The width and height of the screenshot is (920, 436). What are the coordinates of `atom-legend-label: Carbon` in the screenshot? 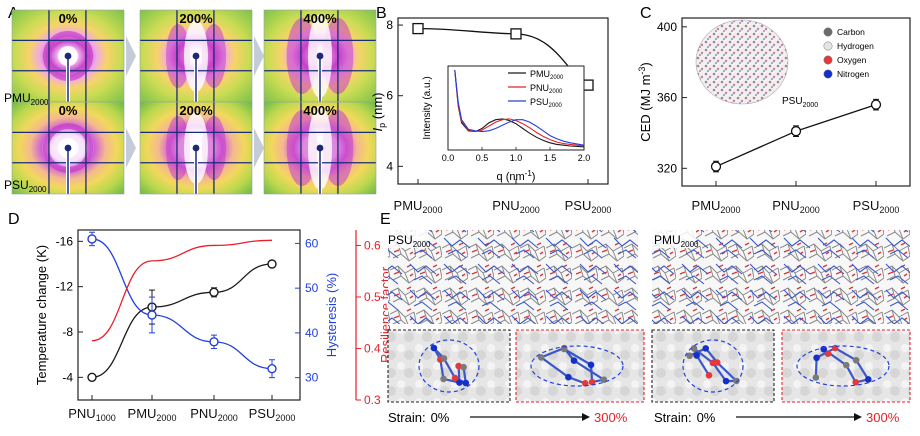 It's located at (851, 32).